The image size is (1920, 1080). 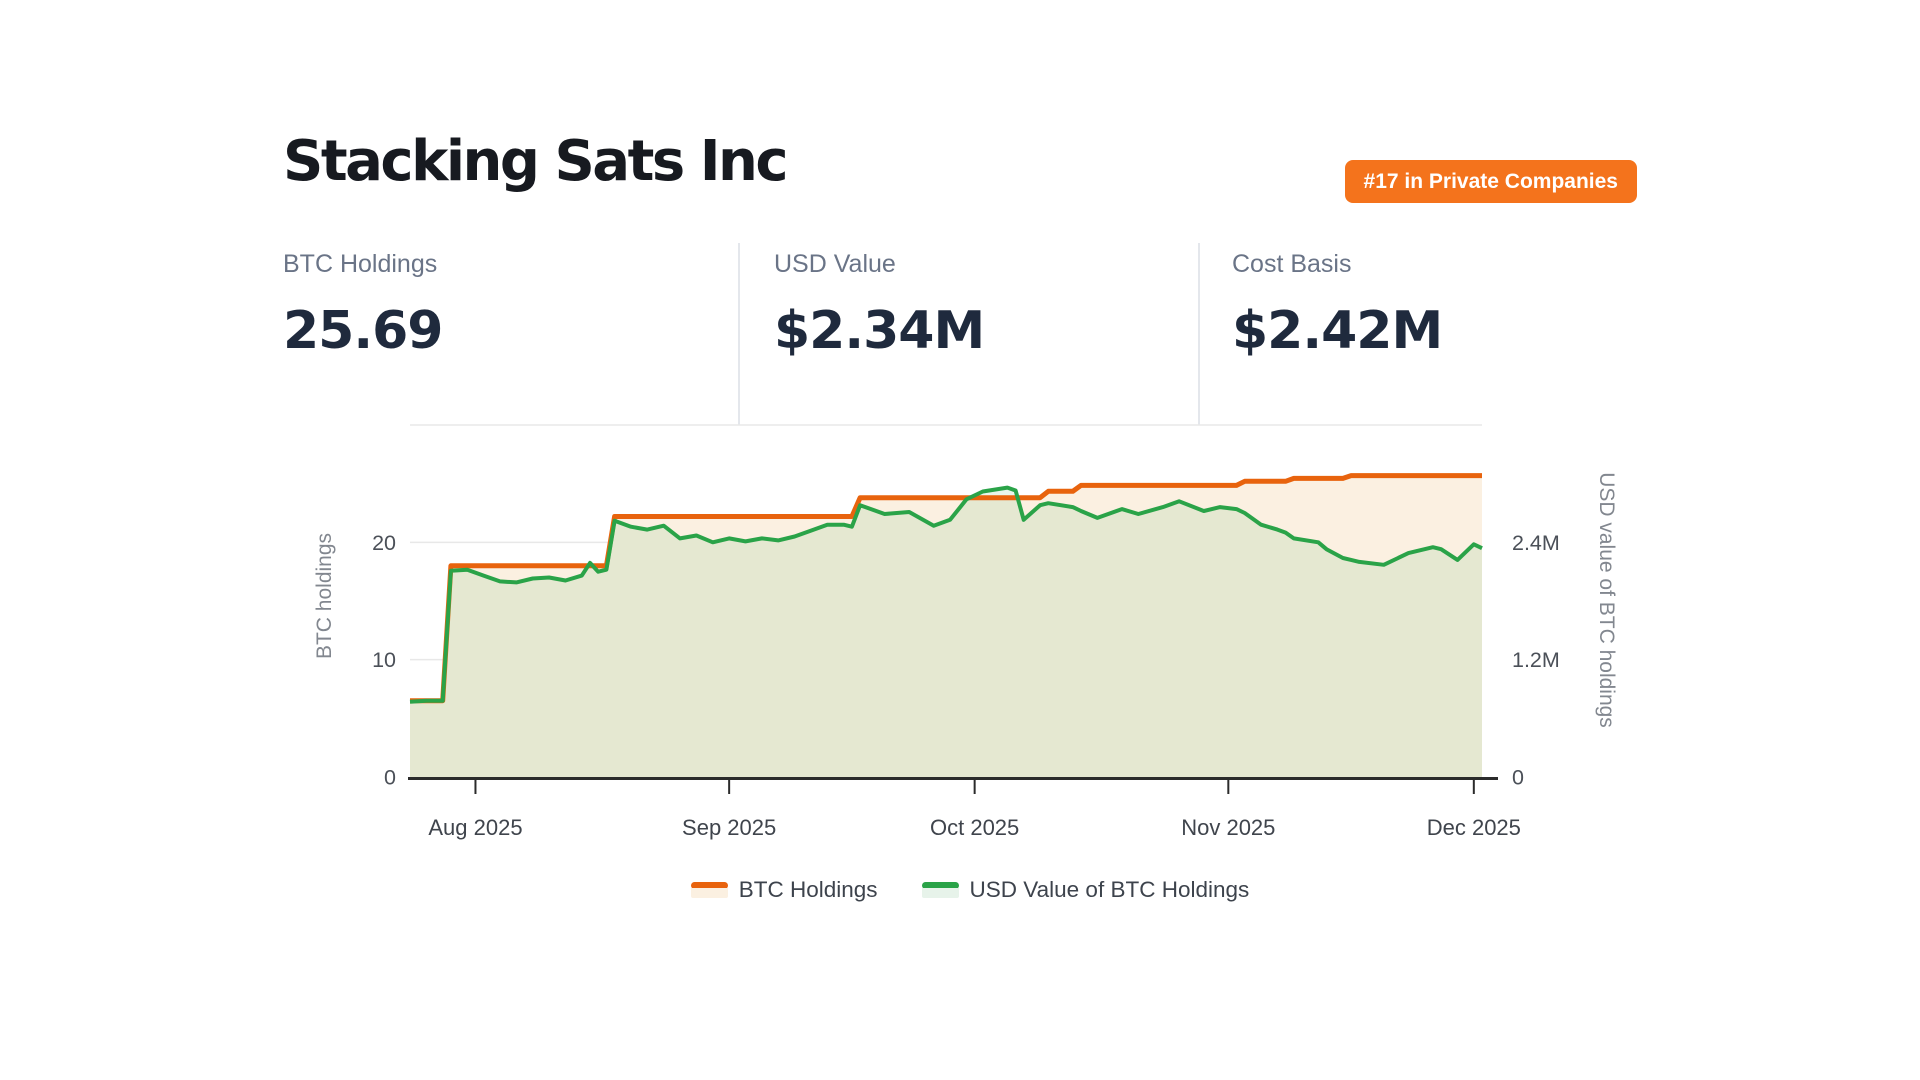 I want to click on left-tick-label: 20, so click(x=384, y=543).